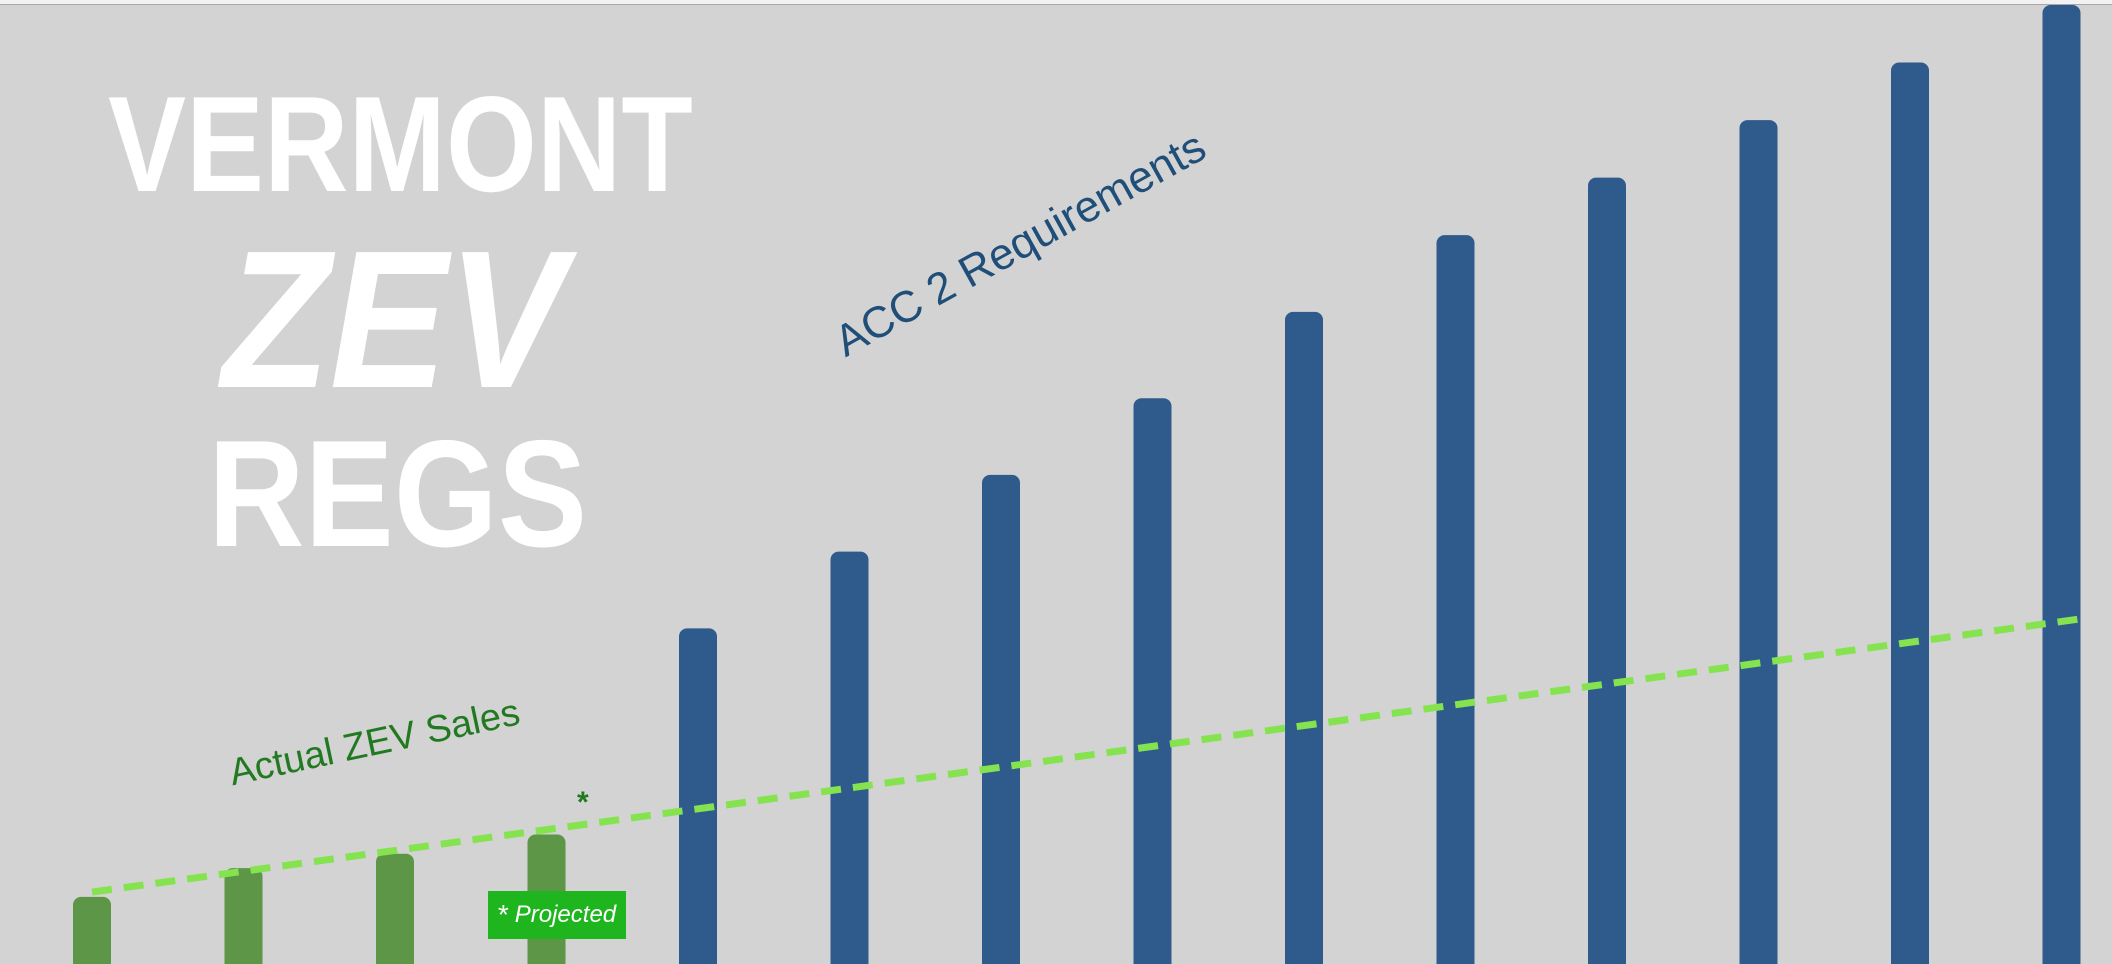 This screenshot has height=964, width=2112. I want to click on projected-note-text: Projected, so click(565, 914).